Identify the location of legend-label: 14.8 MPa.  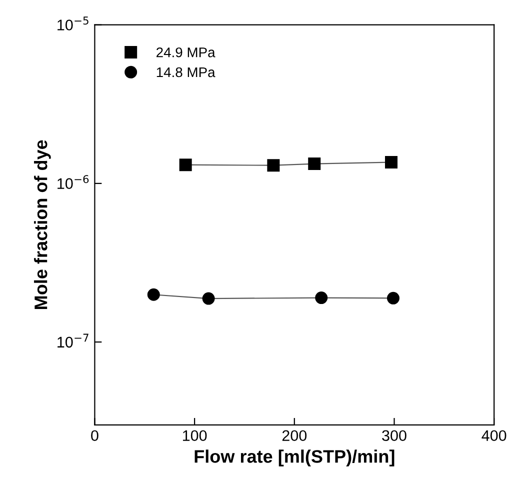
(186, 72).